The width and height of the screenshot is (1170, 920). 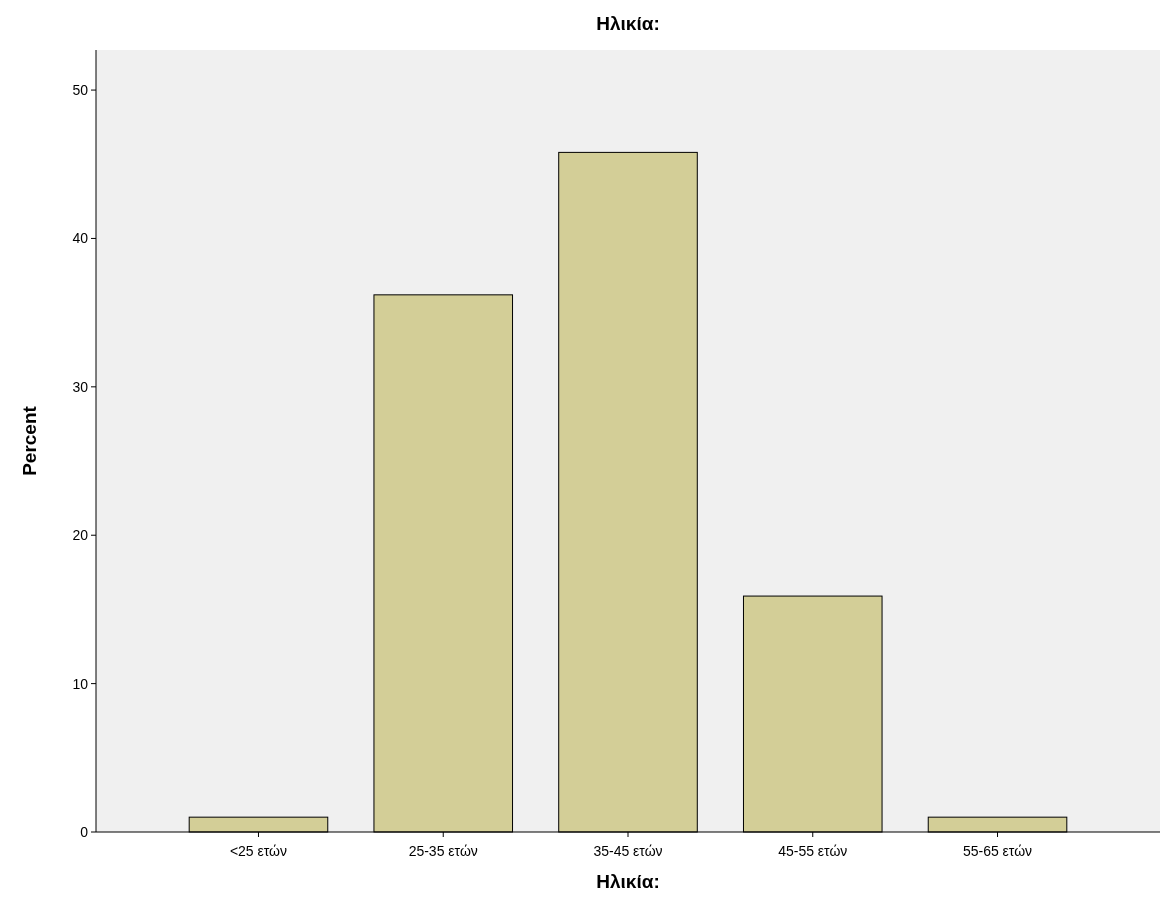 I want to click on y-tick-label: 10, so click(x=80, y=683).